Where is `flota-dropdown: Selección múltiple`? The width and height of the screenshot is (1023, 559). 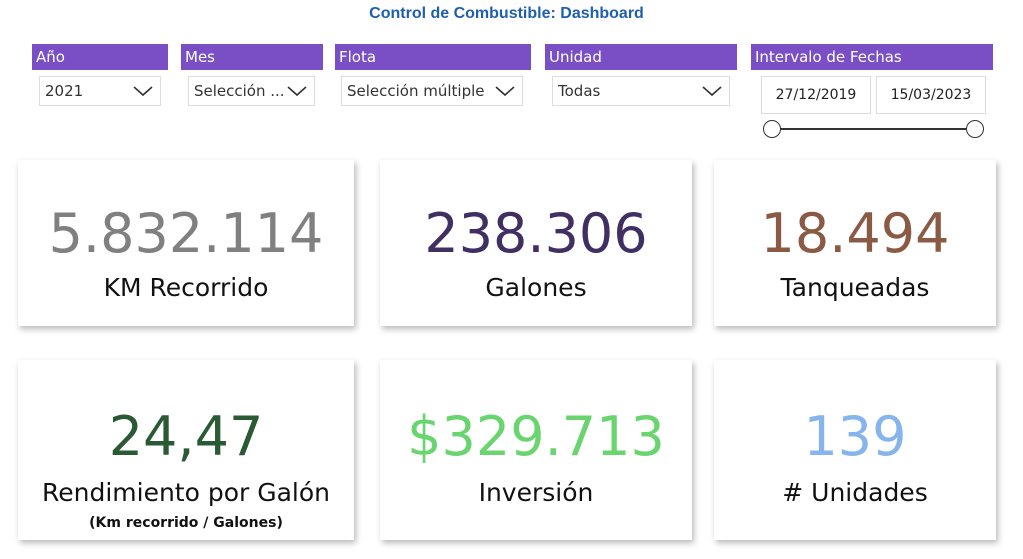 flota-dropdown: Selección múltiple is located at coordinates (432, 91).